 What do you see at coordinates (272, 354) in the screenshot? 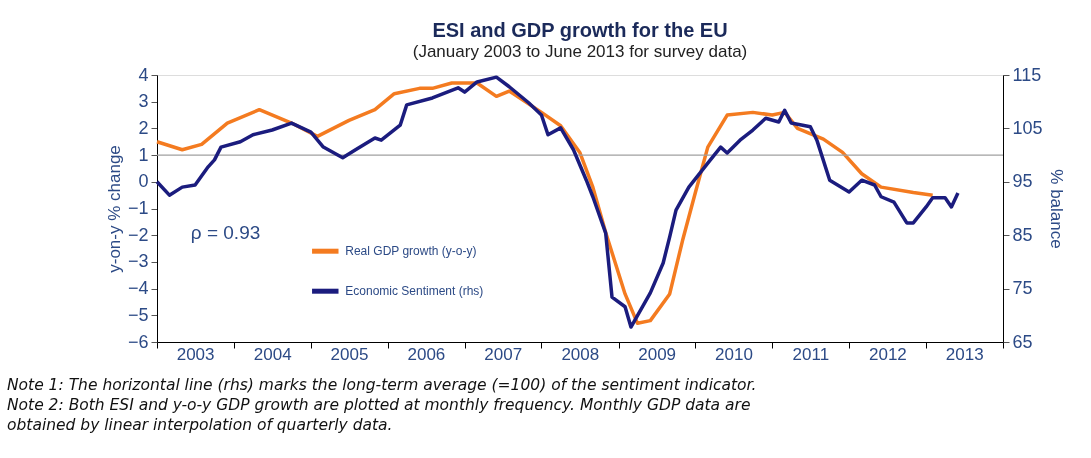
I see `x-tick-label: 2004` at bounding box center [272, 354].